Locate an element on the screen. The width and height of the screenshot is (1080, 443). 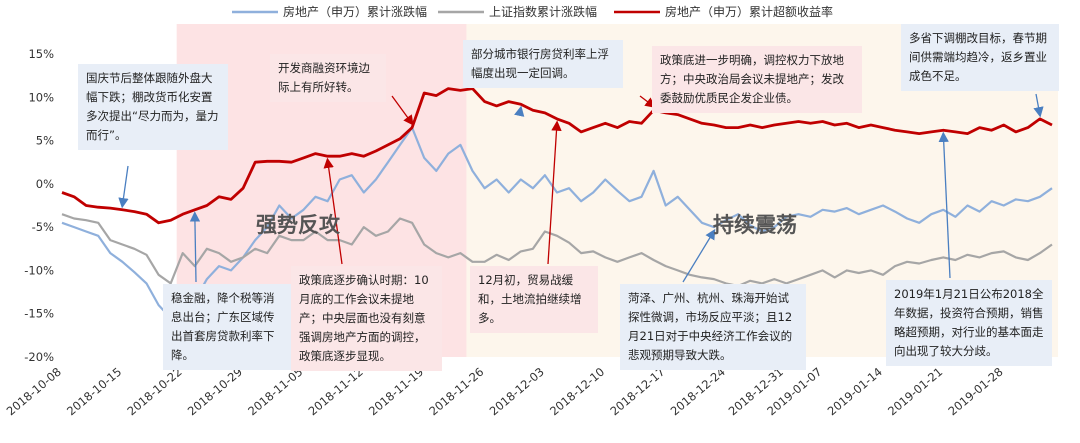
x-tick-label: 2018-12-24 is located at coordinates (698, 392).